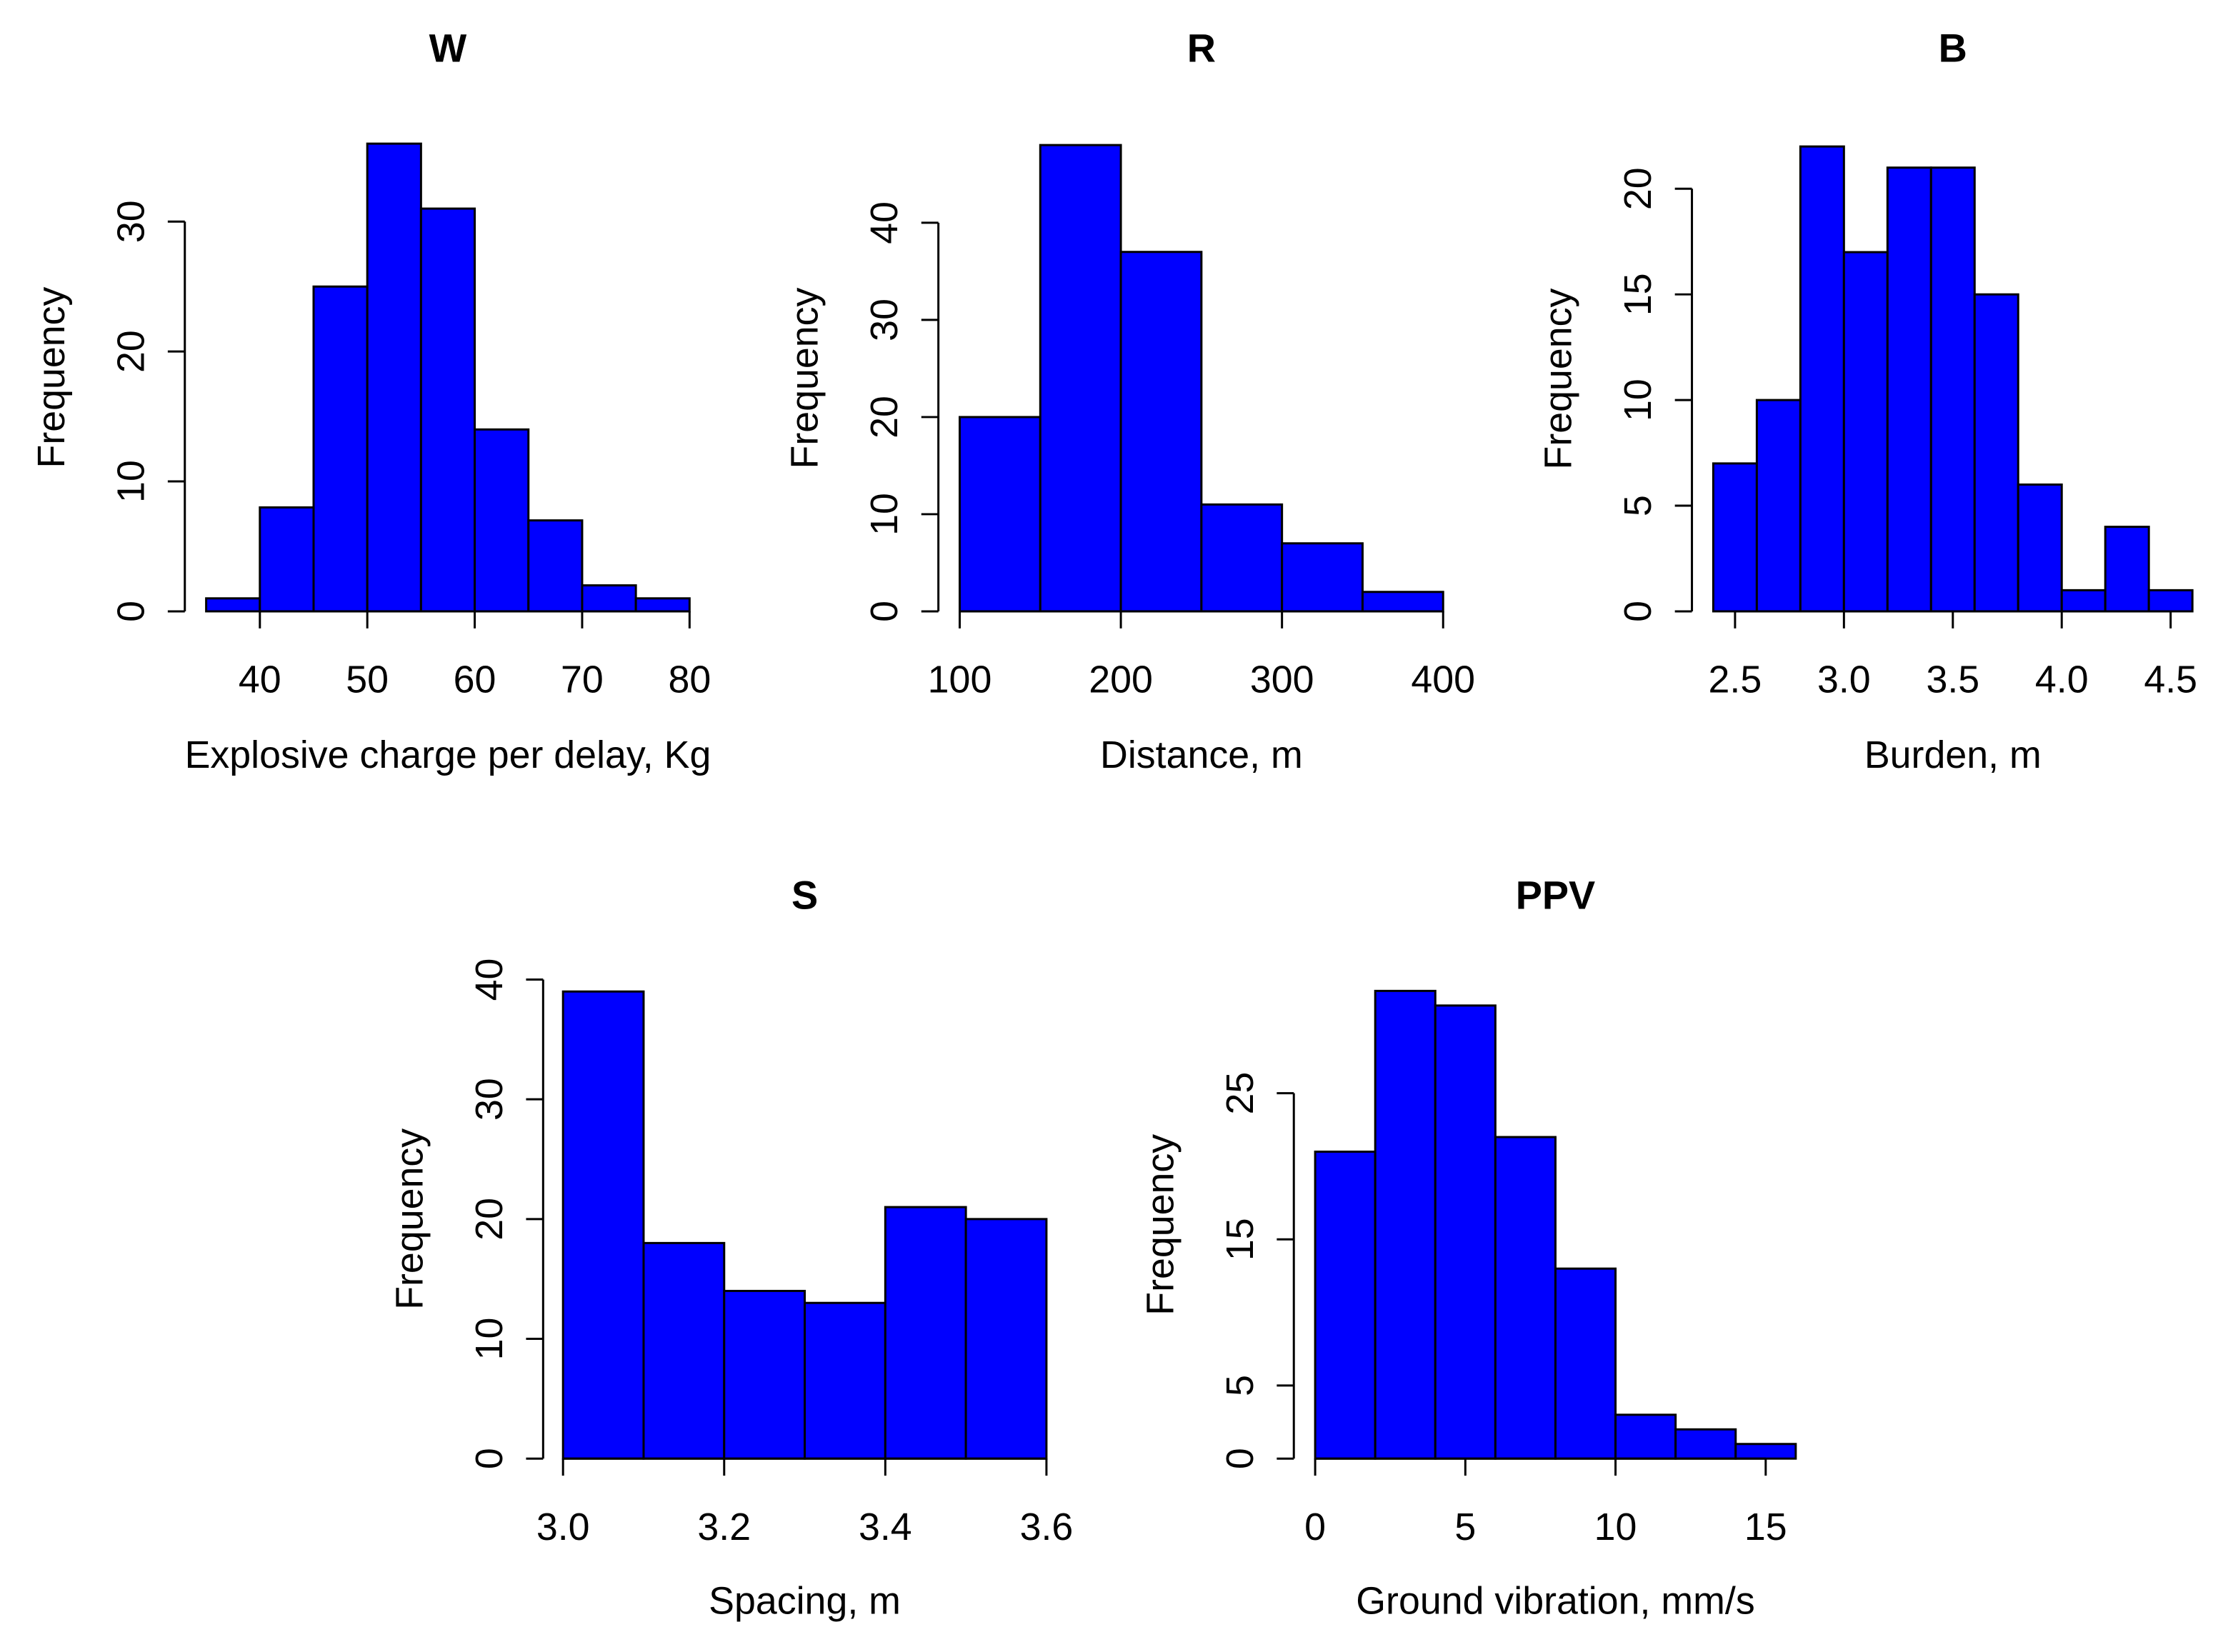  What do you see at coordinates (1201, 755) in the screenshot?
I see `x-axis-label: Distance, m` at bounding box center [1201, 755].